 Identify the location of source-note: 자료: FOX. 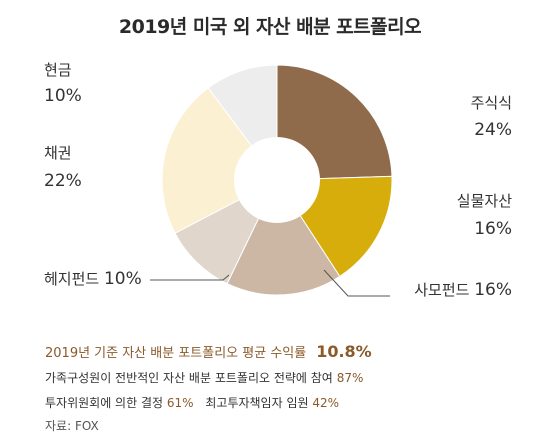
(72, 426).